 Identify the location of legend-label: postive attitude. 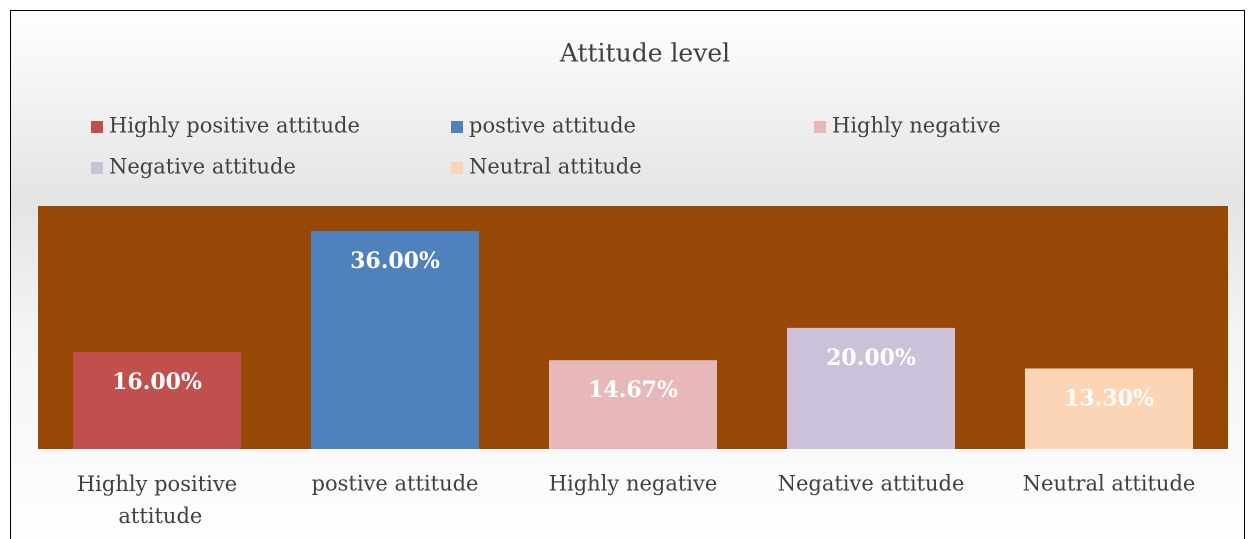
(552, 126).